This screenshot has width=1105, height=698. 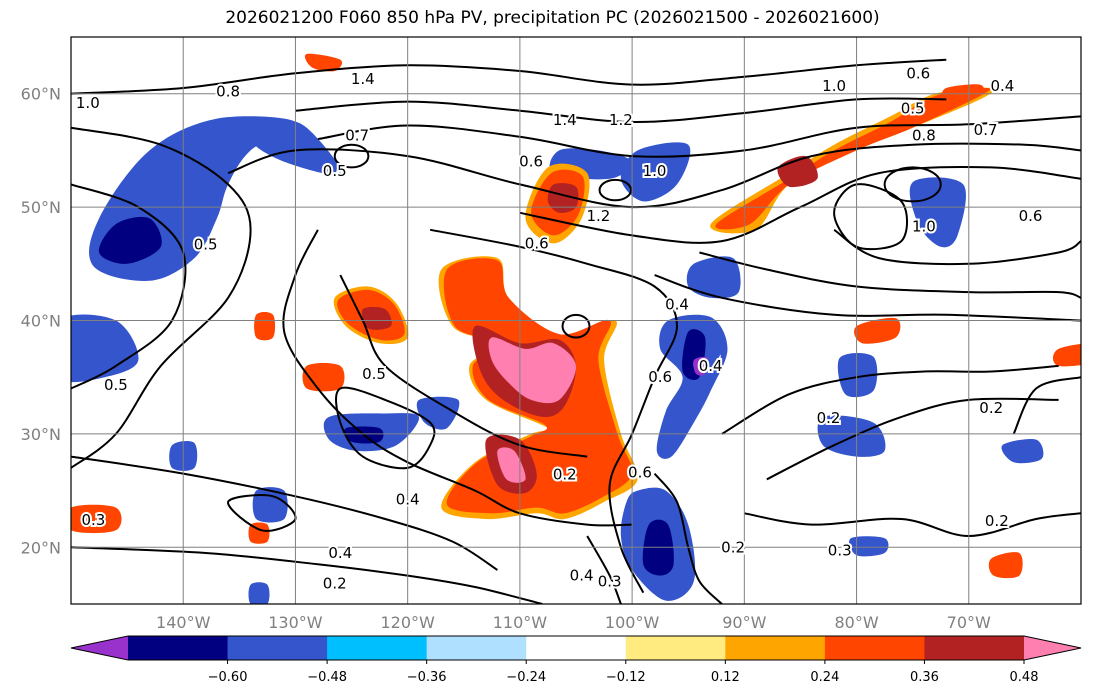 I want to click on colorbar-extend-low, so click(x=99, y=648).